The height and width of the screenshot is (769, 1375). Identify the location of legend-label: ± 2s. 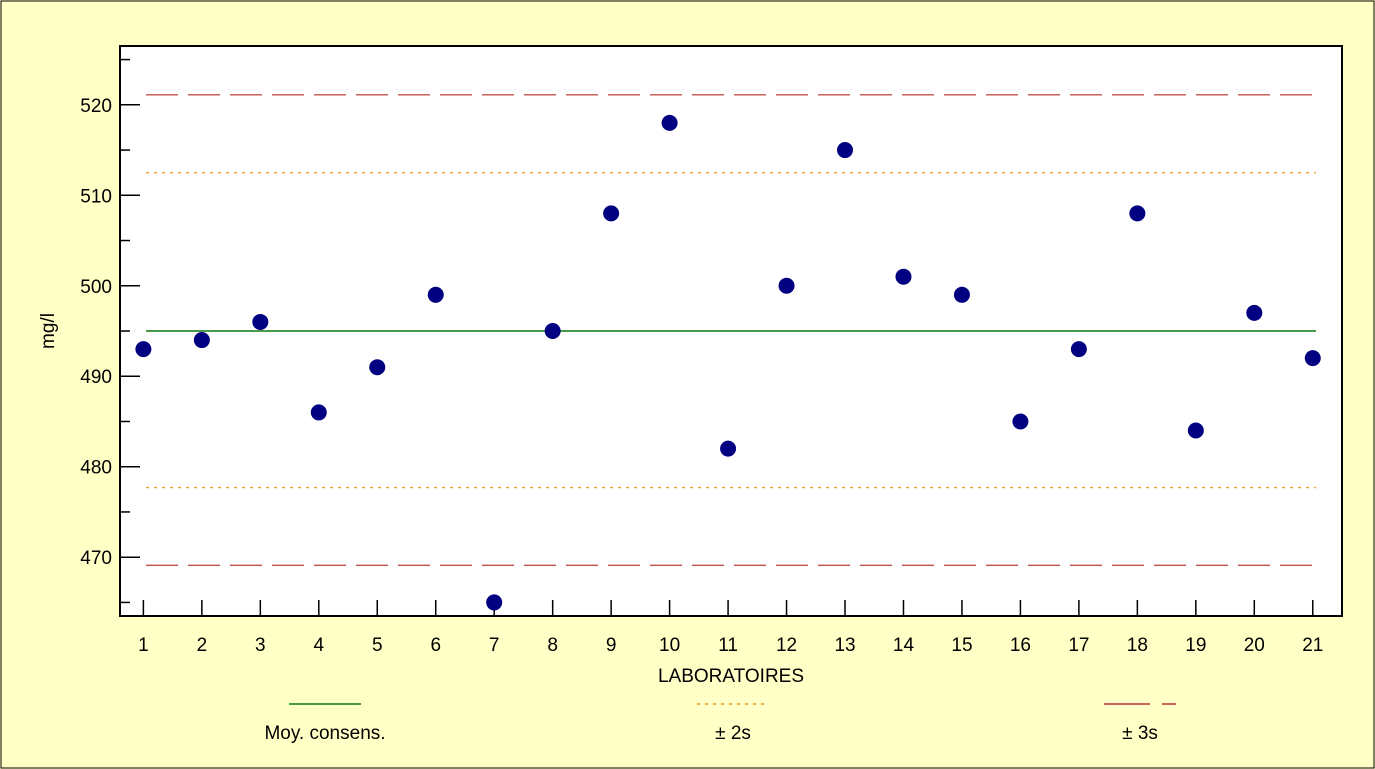
(733, 733).